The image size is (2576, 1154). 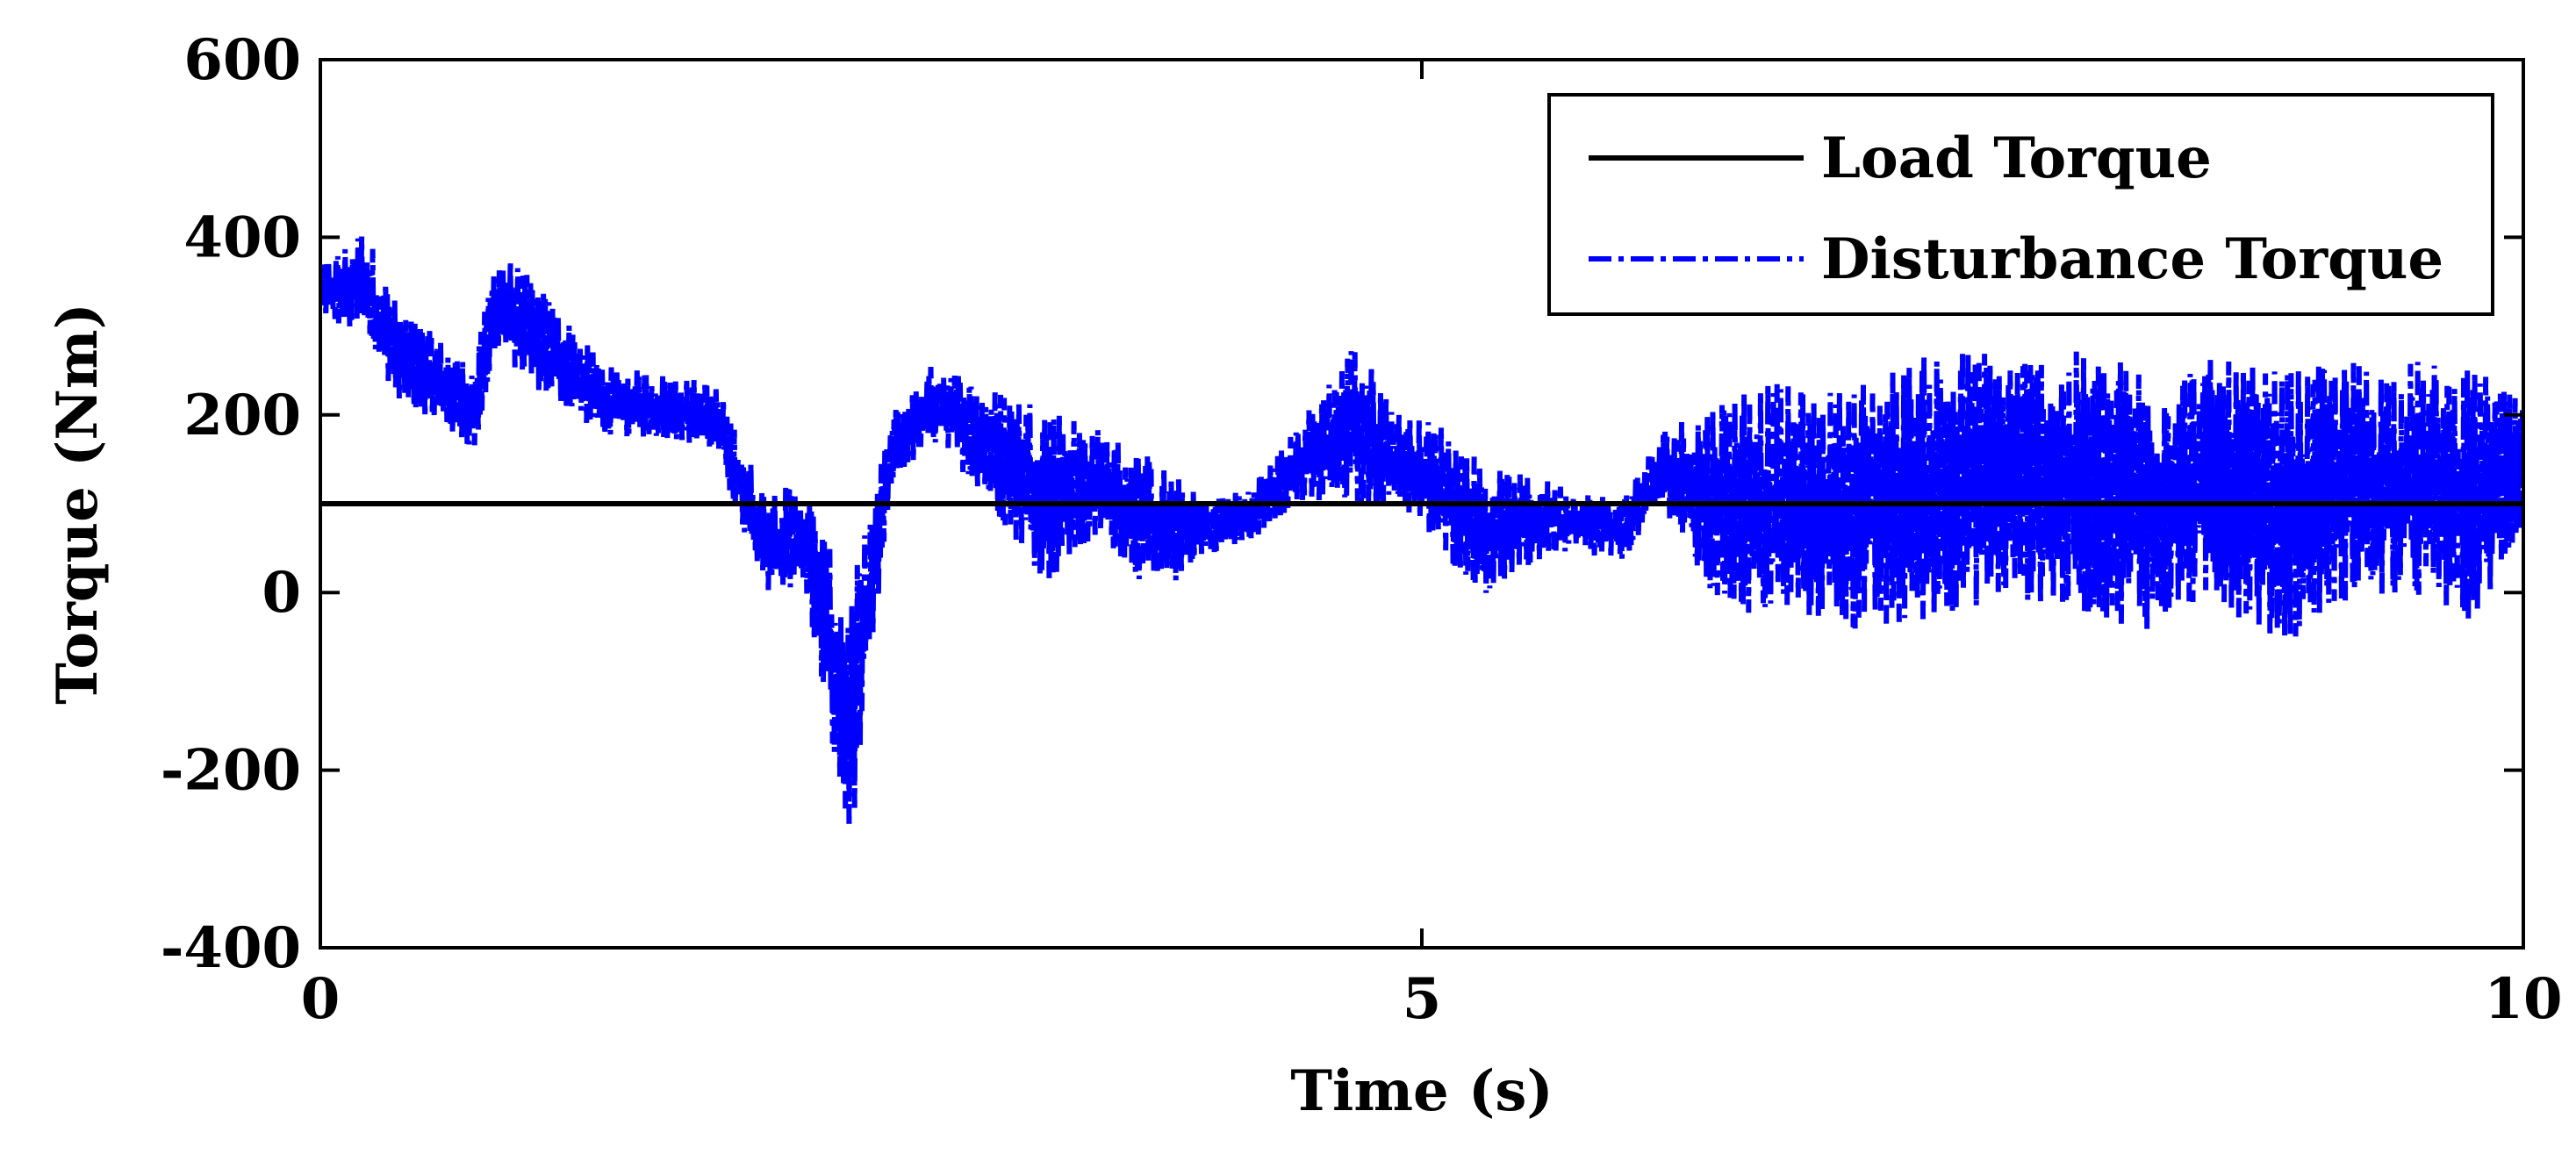 What do you see at coordinates (242, 415) in the screenshot?
I see `y-tick-label: 200` at bounding box center [242, 415].